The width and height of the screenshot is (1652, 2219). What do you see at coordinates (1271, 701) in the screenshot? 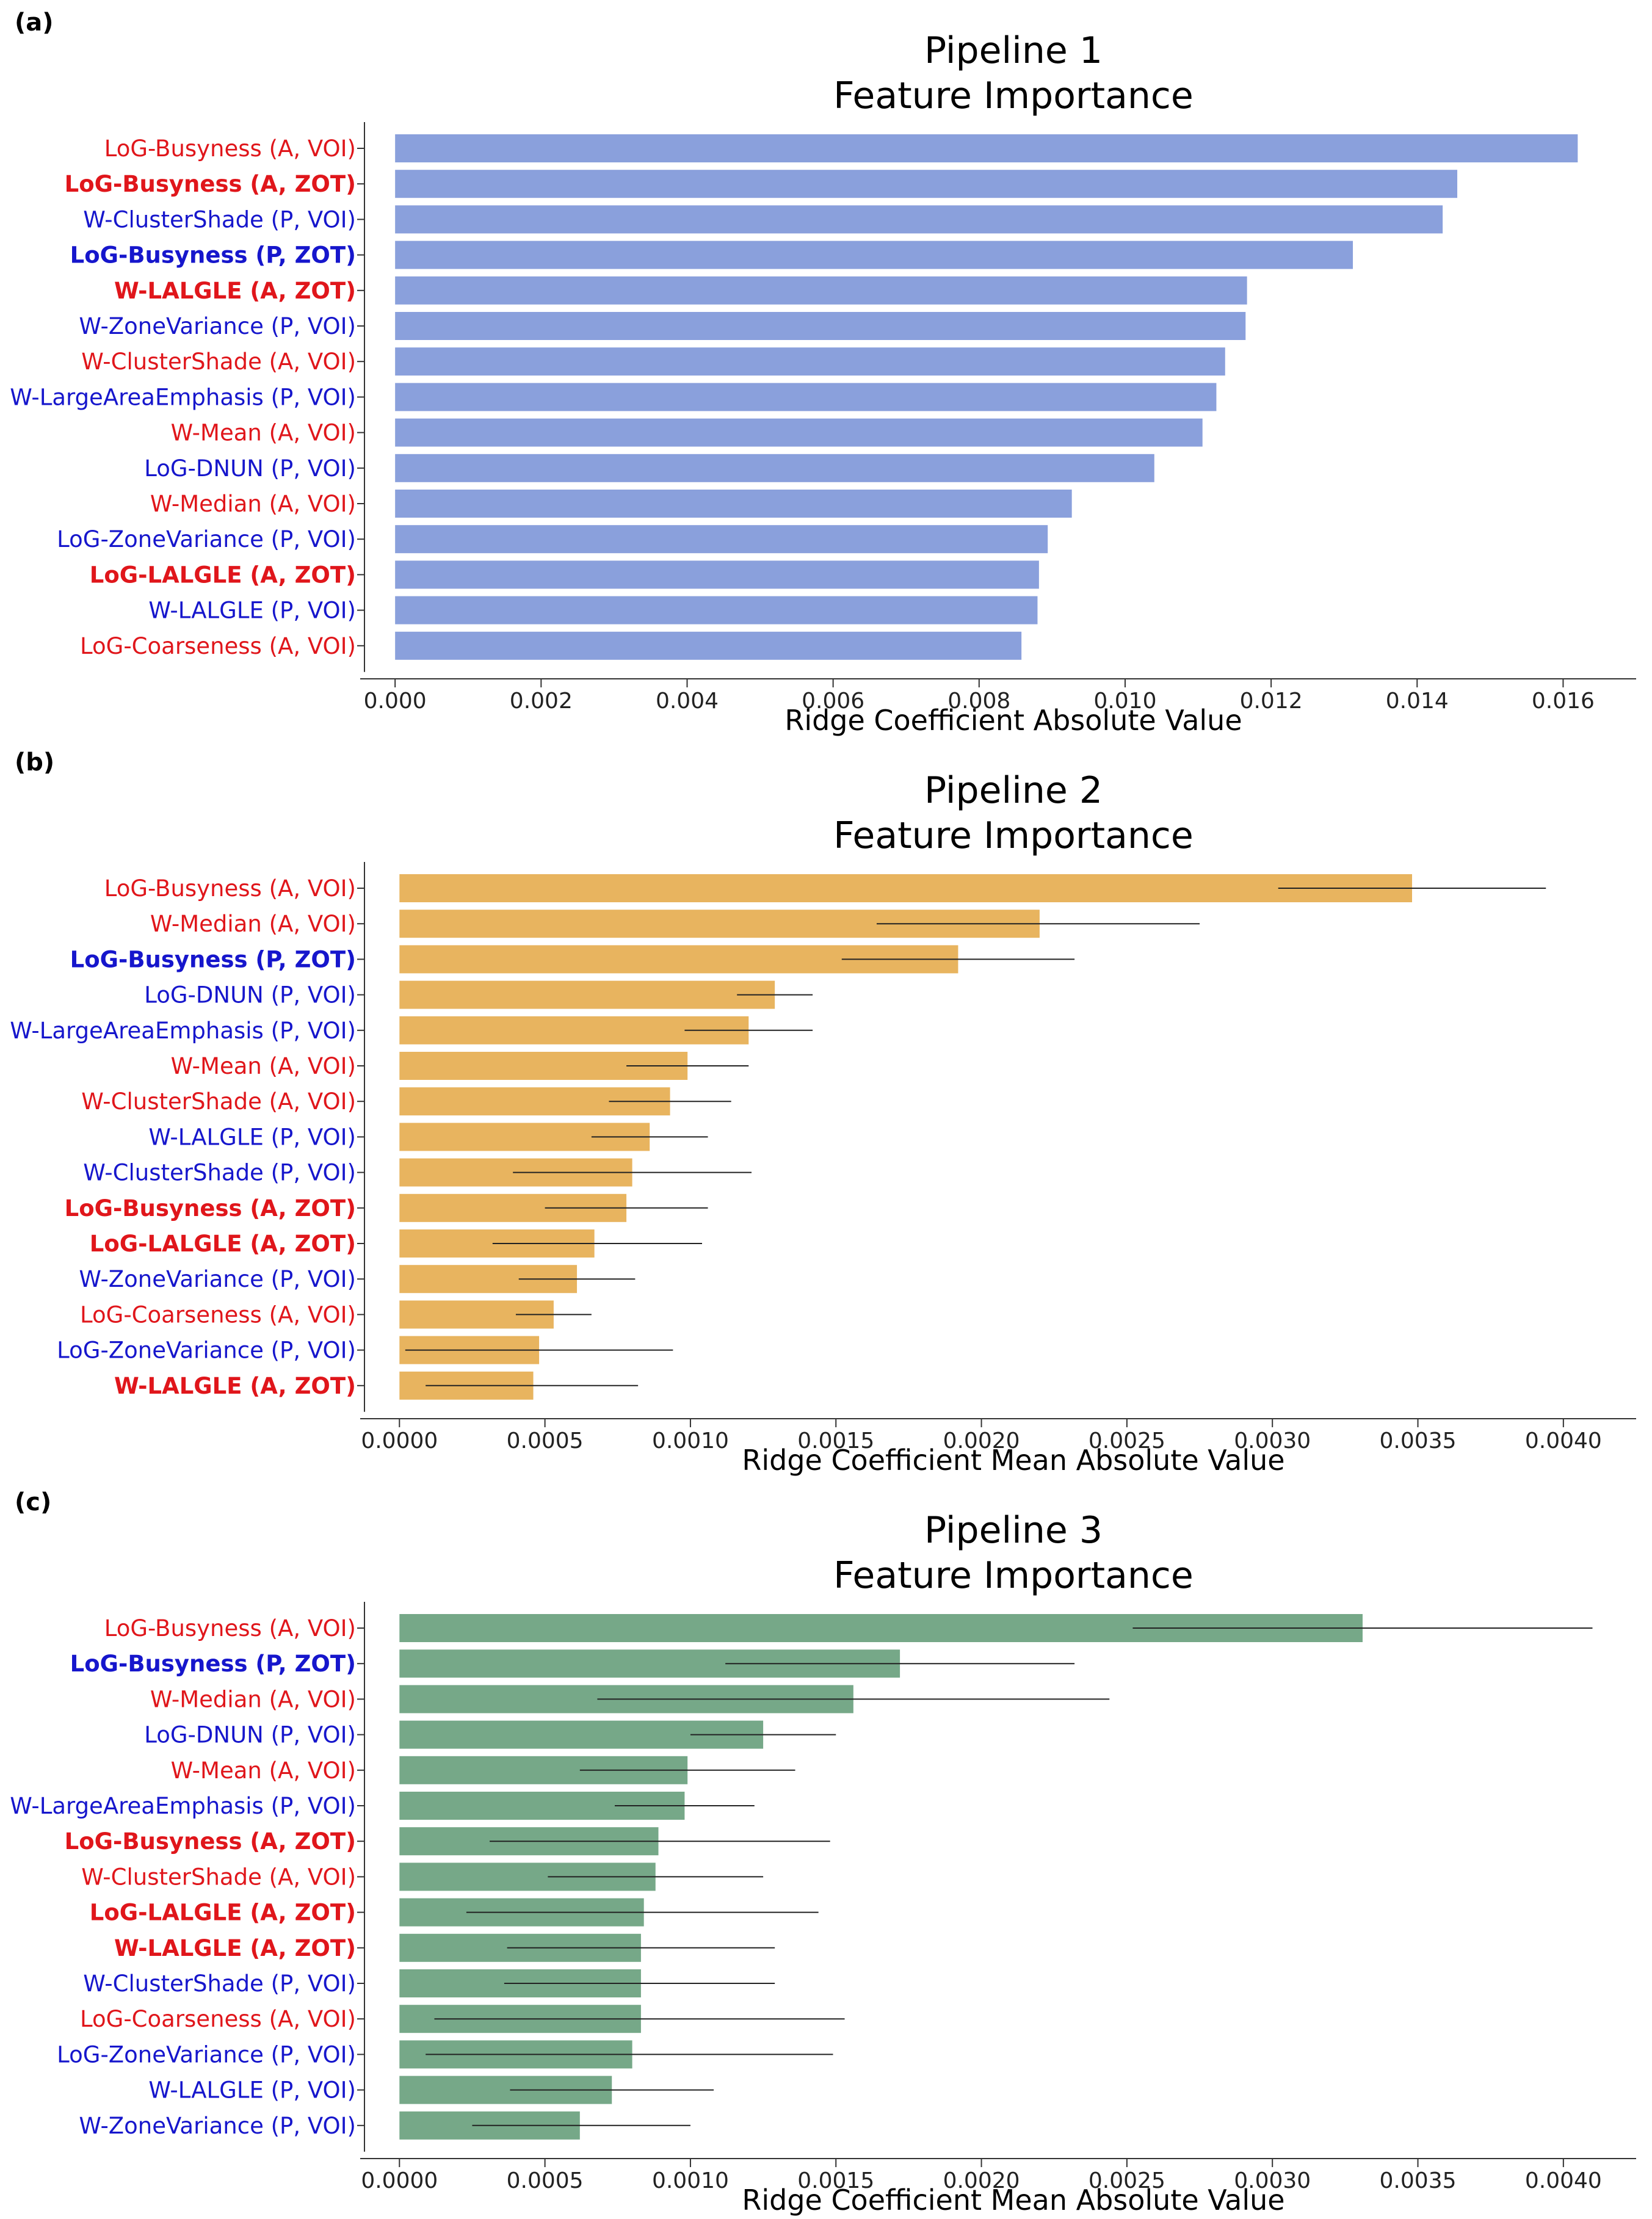
I see `x-tick-label: 0.012` at bounding box center [1271, 701].